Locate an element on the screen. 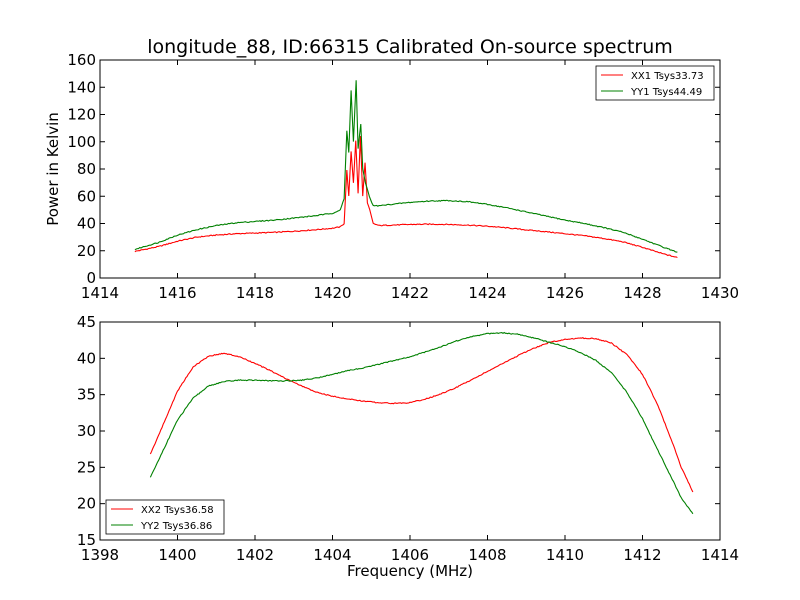  upper-y-tick-label: 80 is located at coordinates (86, 169).